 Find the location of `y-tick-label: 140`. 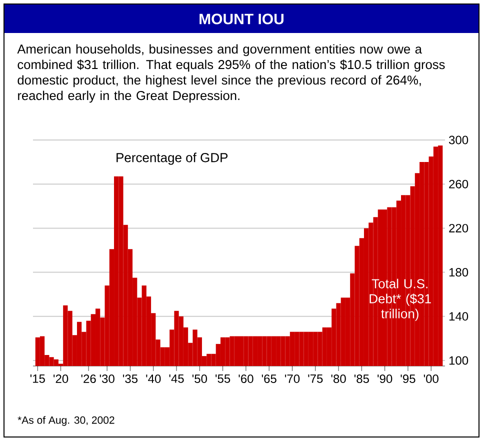

y-tick-label: 140 is located at coordinates (458, 316).